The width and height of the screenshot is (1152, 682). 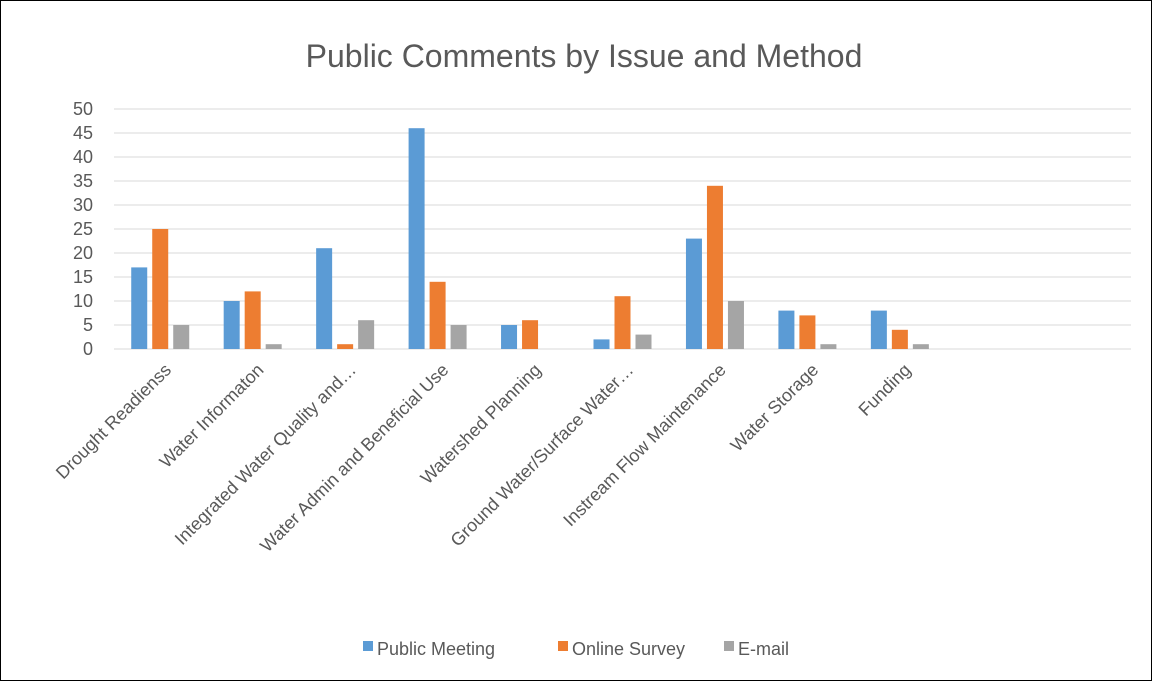 What do you see at coordinates (83, 301) in the screenshot?
I see `y-tick-label: 10` at bounding box center [83, 301].